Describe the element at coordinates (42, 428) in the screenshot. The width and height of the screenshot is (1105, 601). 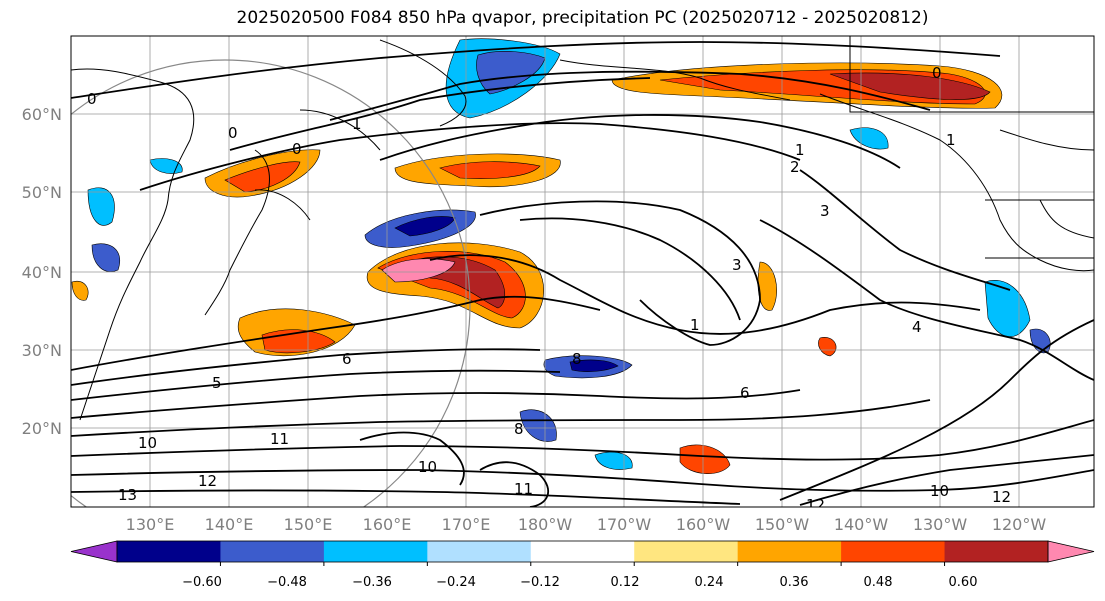
I see `lat-label: 20°N` at that location.